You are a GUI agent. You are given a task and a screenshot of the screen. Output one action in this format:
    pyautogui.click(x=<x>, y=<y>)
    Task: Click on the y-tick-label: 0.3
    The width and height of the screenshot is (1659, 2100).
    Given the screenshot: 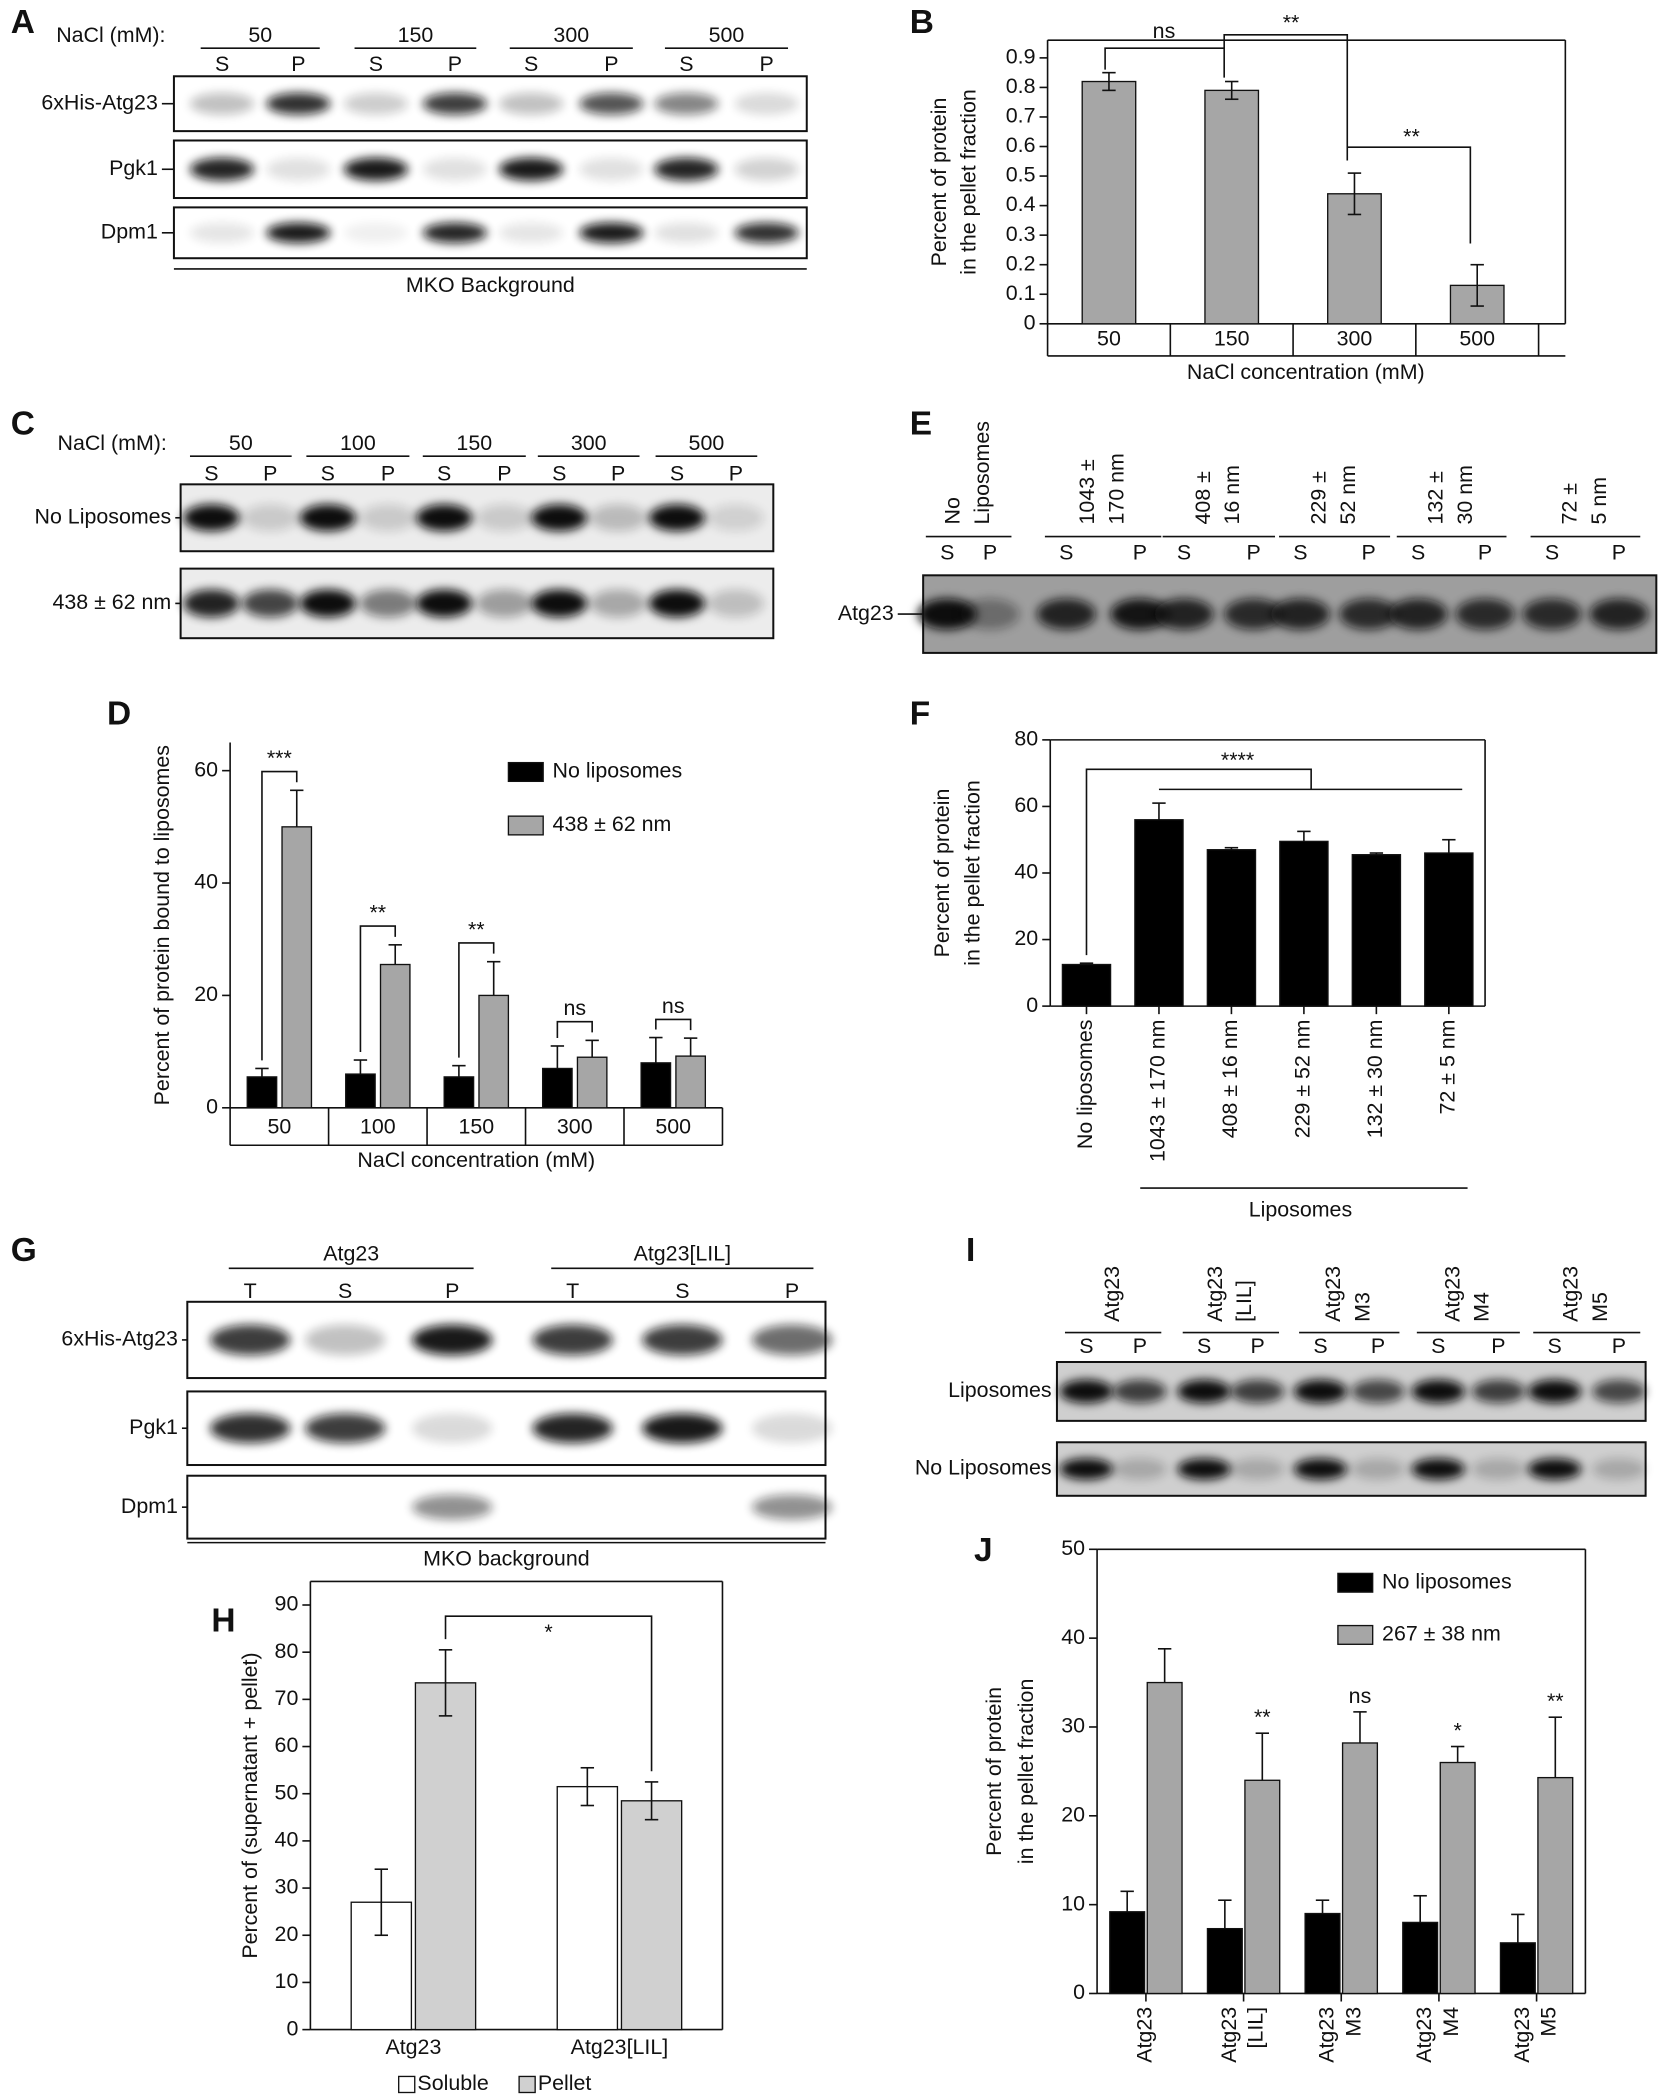 What is the action you would take?
    pyautogui.click(x=1021, y=234)
    